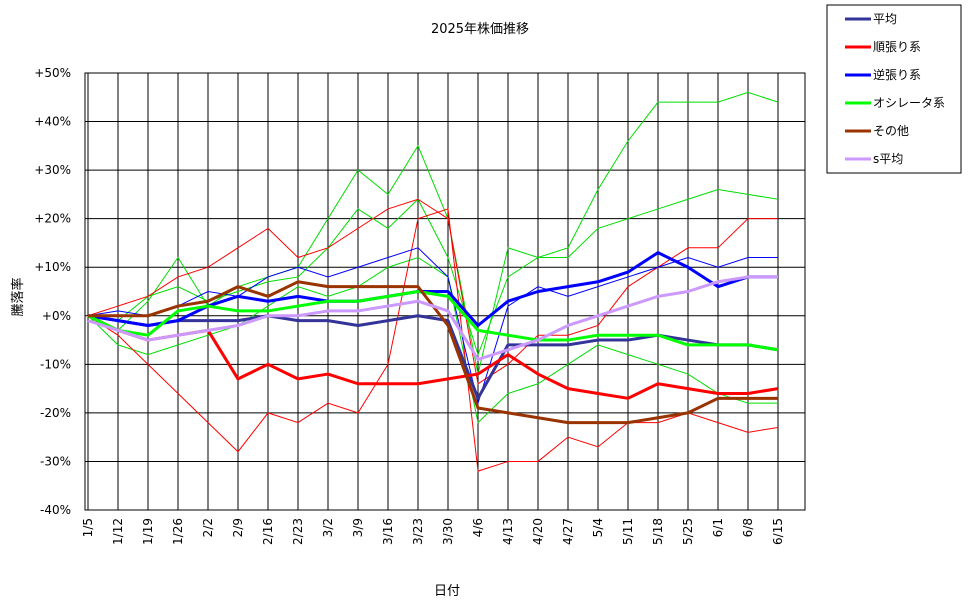  I want to click on x-tick-label: 4/20, so click(538, 531).